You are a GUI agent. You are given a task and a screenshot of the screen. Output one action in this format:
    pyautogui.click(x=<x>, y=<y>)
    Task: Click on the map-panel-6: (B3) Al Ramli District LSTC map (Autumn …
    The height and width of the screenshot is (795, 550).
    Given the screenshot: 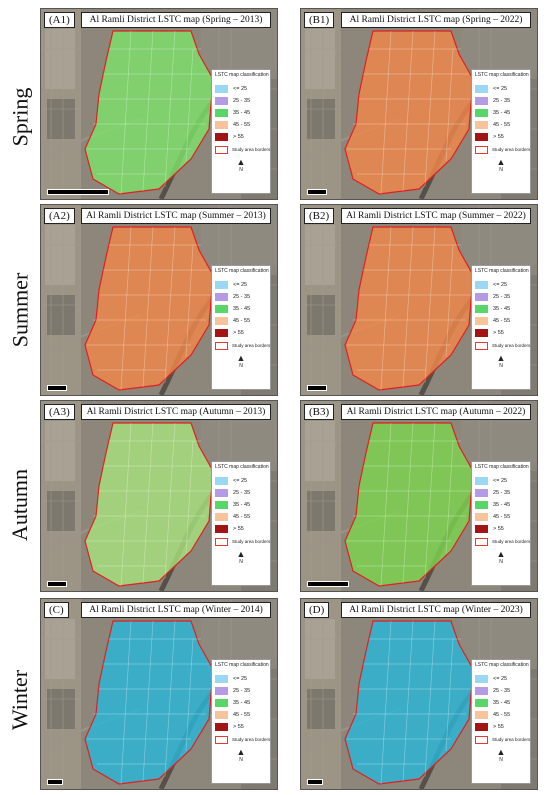 What is the action you would take?
    pyautogui.click(x=419, y=496)
    